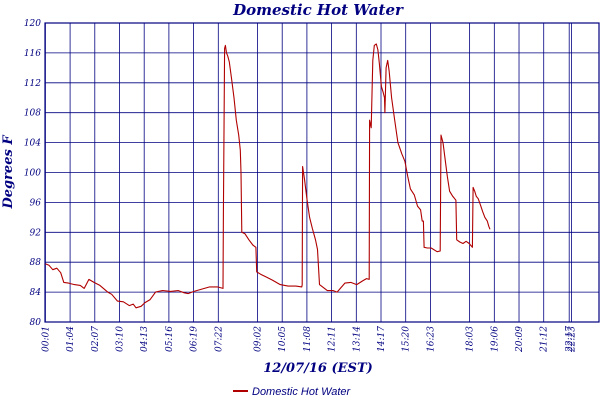 This screenshot has height=400, width=600. Describe the element at coordinates (32, 24) in the screenshot. I see `y-tick-label: 120` at that location.